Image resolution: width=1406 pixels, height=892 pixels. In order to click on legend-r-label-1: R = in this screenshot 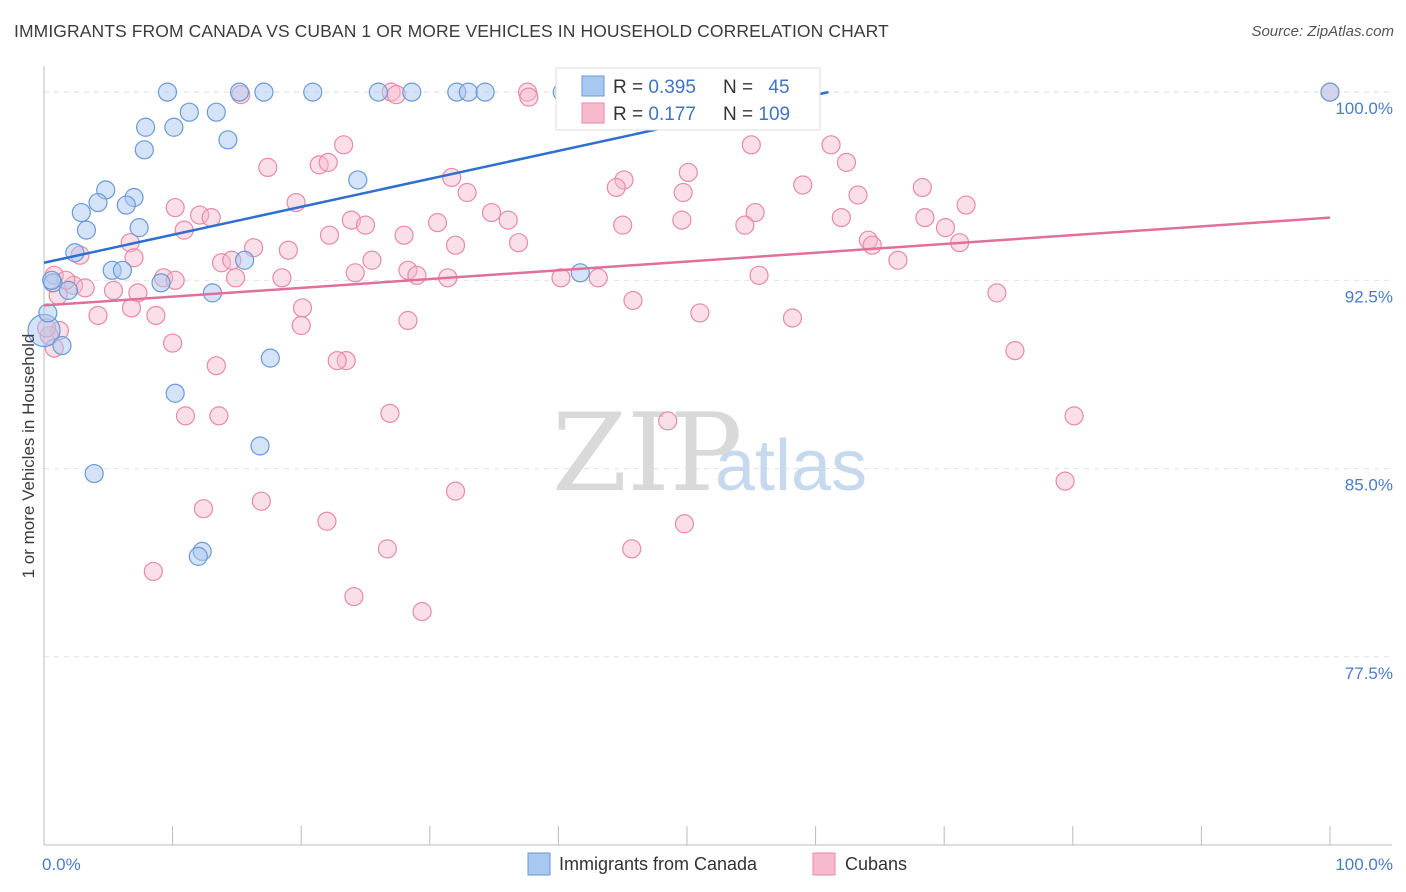, I will do `click(630, 87)`.